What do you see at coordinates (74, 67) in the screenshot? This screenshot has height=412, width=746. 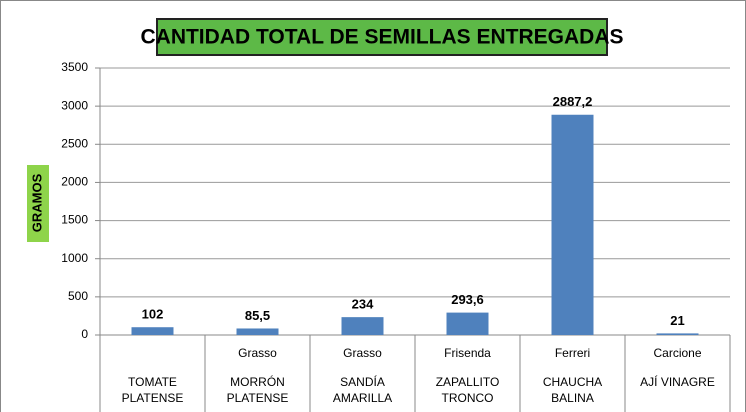 I see `y-tick-label: 3500` at bounding box center [74, 67].